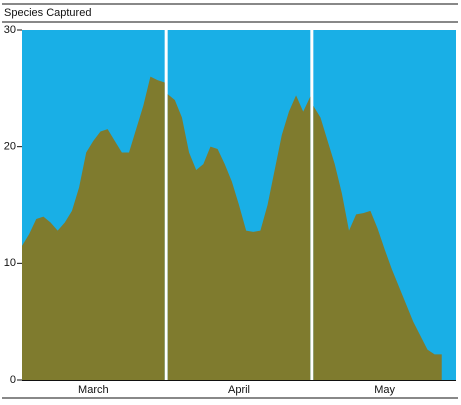  What do you see at coordinates (13, 380) in the screenshot?
I see `y-tick-label: 0` at bounding box center [13, 380].